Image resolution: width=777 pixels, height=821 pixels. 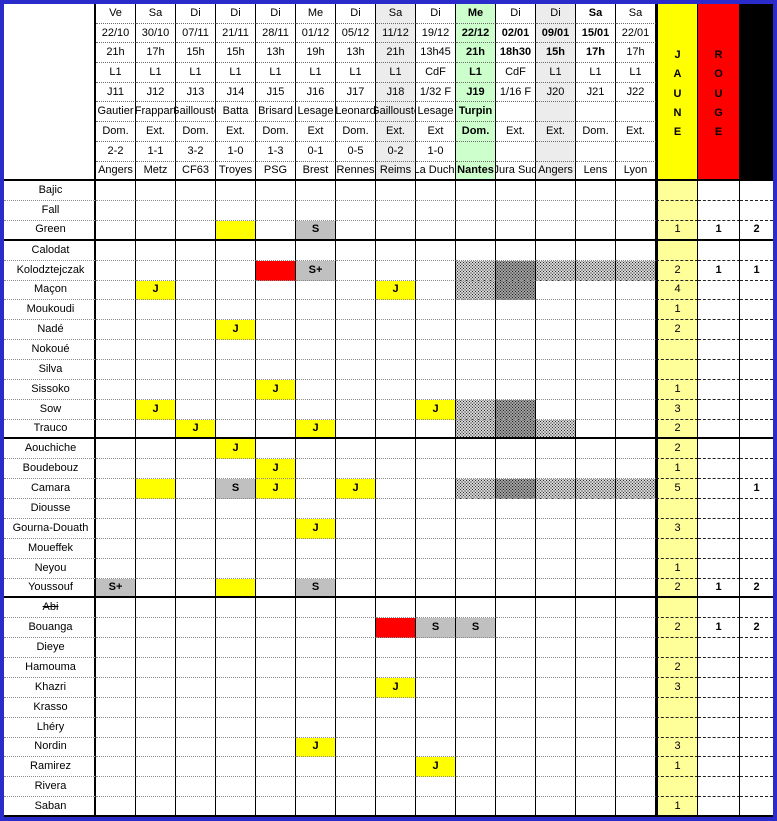 What do you see at coordinates (50, 250) in the screenshot?
I see `player-name-cell: Calodat` at bounding box center [50, 250].